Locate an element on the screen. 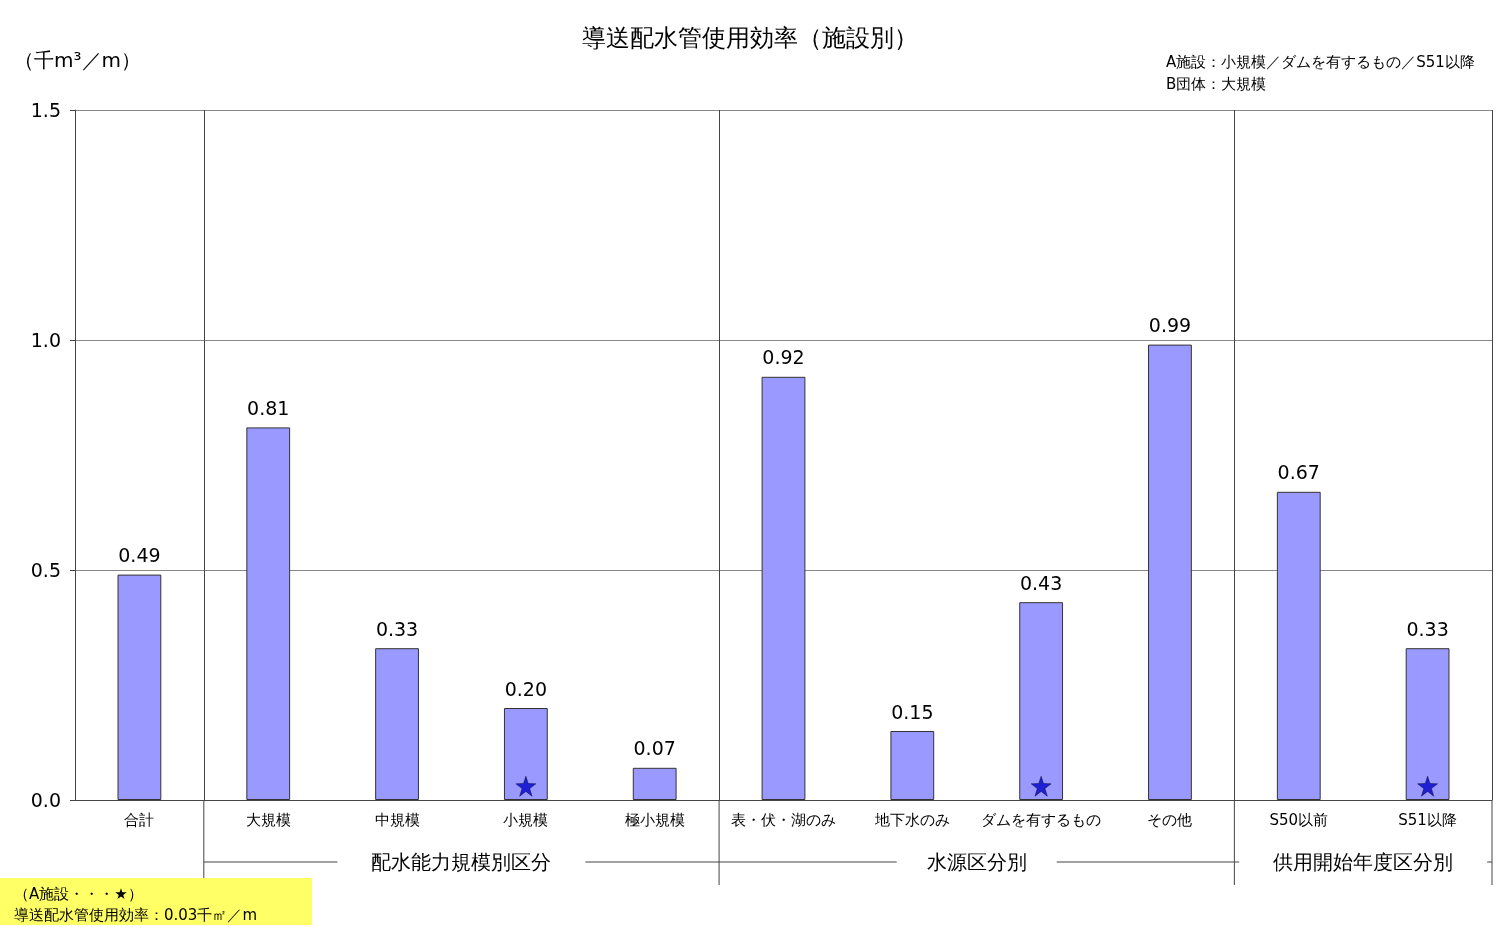 This screenshot has width=1500, height=927. x-tick-label: S50以前 is located at coordinates (1299, 819).